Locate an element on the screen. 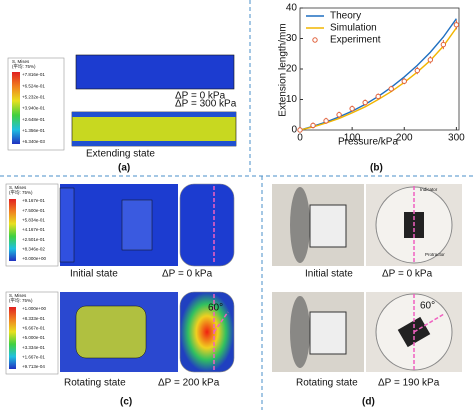 Image resolution: width=474 pixels, height=410 pixels. pressure: ΔP = 190 kPa is located at coordinates (409, 383).